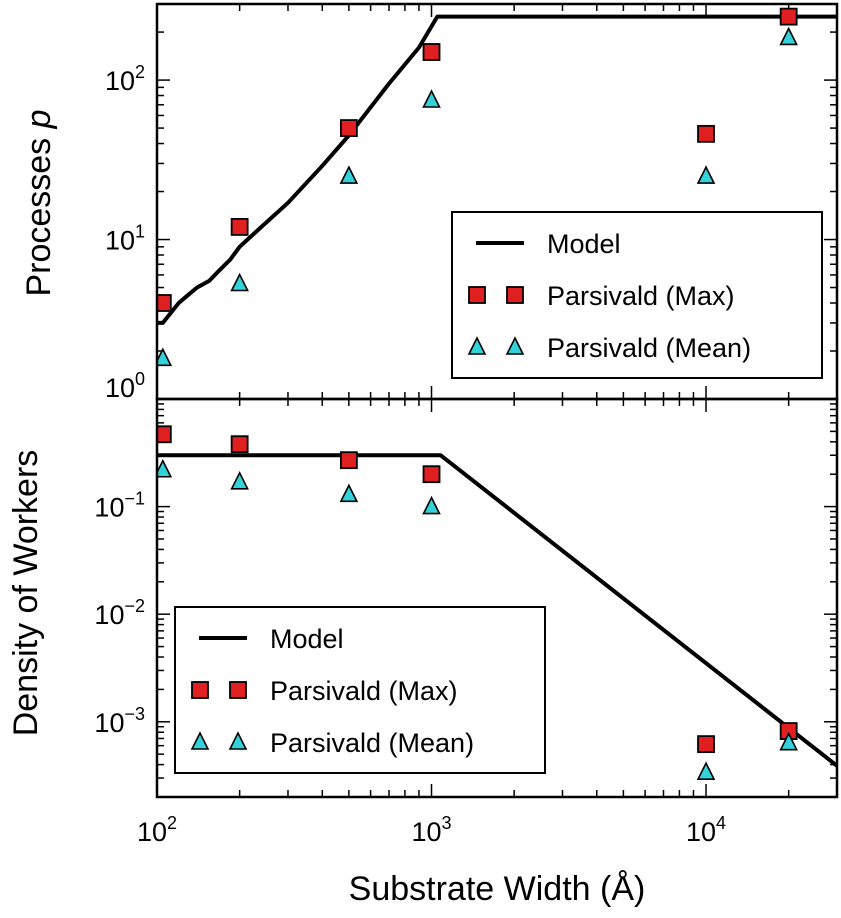 The width and height of the screenshot is (841, 918). Describe the element at coordinates (447, 823) in the screenshot. I see `bottom-x-tick-label-1-exponent: 3` at that location.